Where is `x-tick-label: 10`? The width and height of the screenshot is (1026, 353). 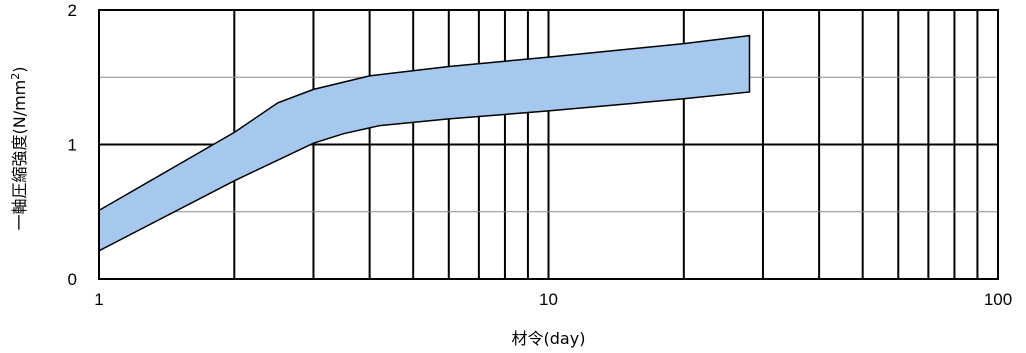 x-tick-label: 10 is located at coordinates (548, 299).